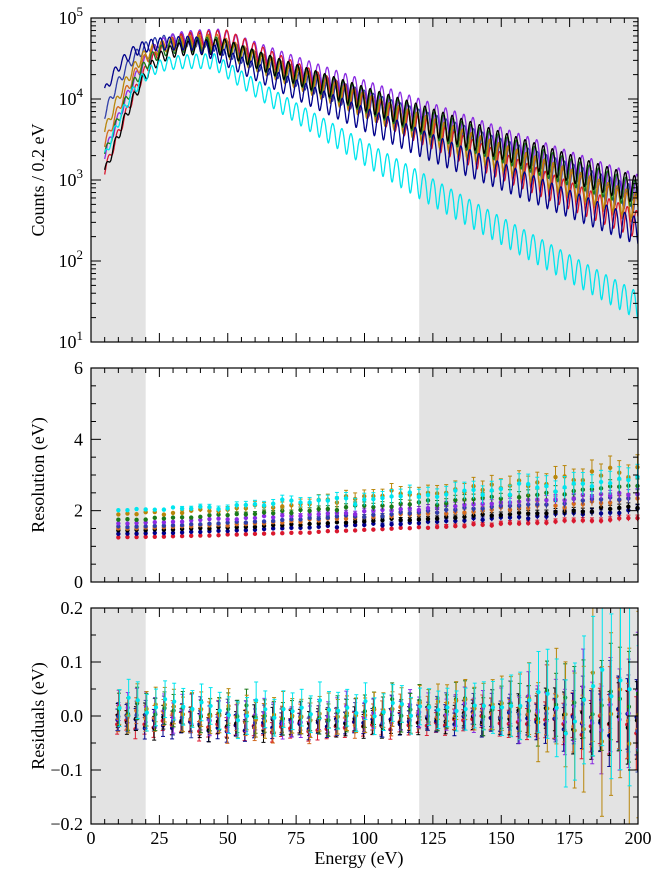 This screenshot has height=869, width=667. What do you see at coordinates (91, 838) in the screenshot?
I see `x-tick-label: 0` at bounding box center [91, 838].